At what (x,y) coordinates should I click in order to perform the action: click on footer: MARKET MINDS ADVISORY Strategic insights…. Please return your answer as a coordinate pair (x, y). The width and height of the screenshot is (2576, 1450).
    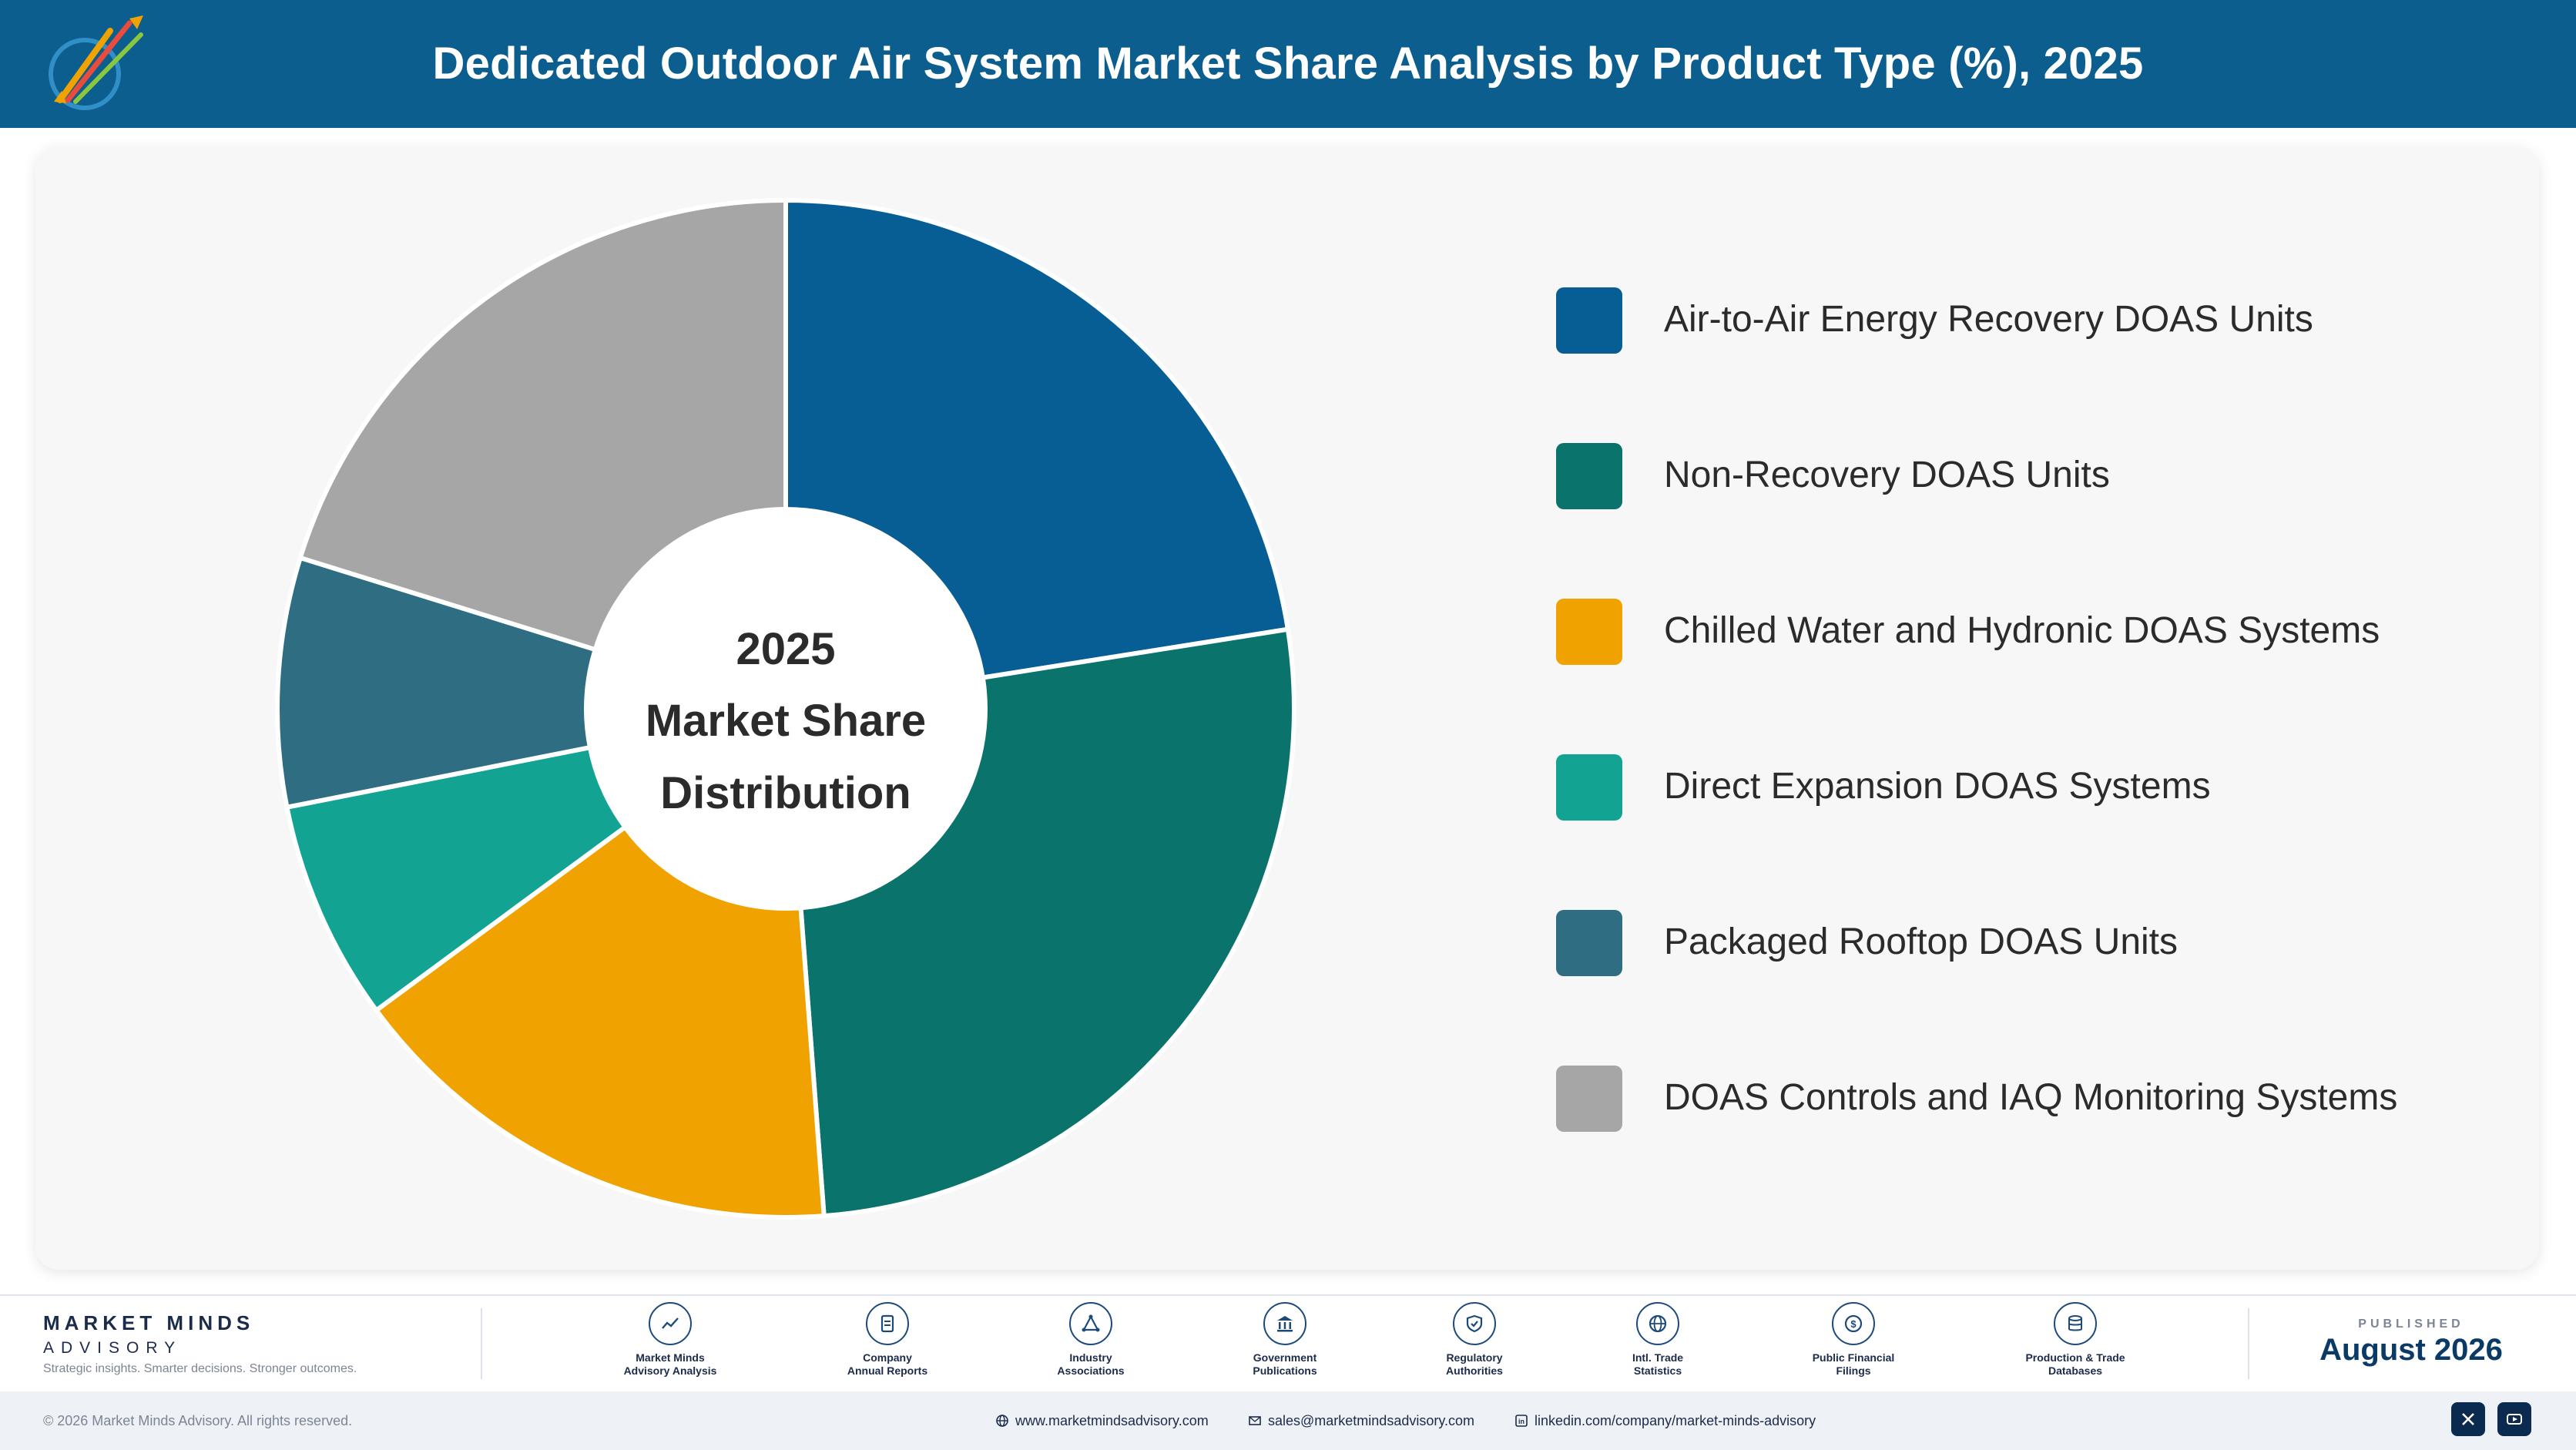
    Looking at the image, I should click on (1288, 1343).